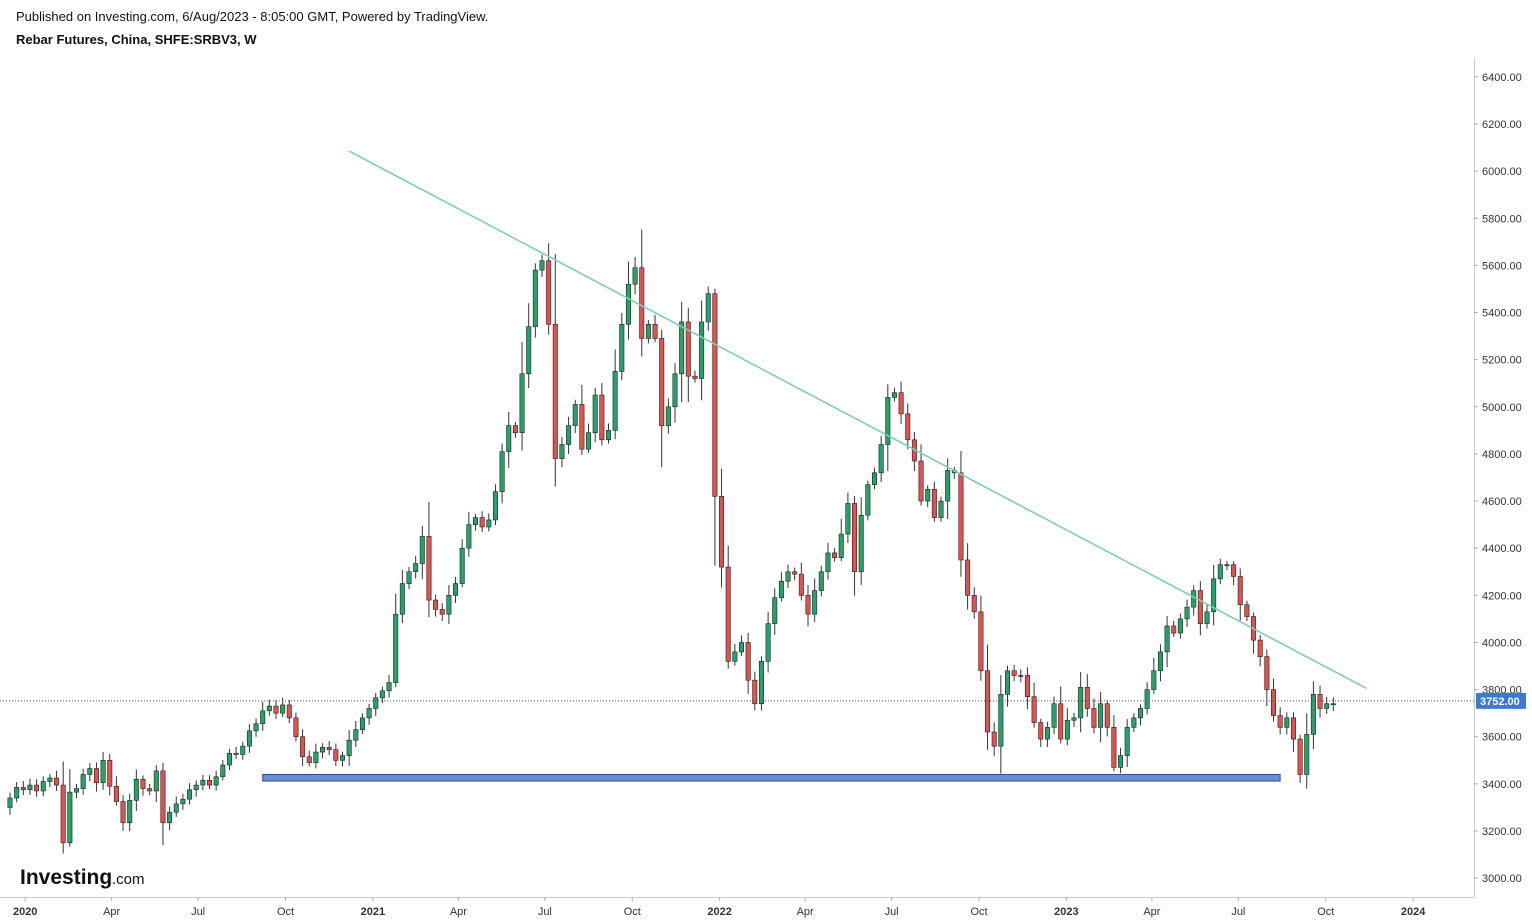 The height and width of the screenshot is (924, 1532). What do you see at coordinates (1502, 738) in the screenshot?
I see `price-tick-label: 3600.00` at bounding box center [1502, 738].